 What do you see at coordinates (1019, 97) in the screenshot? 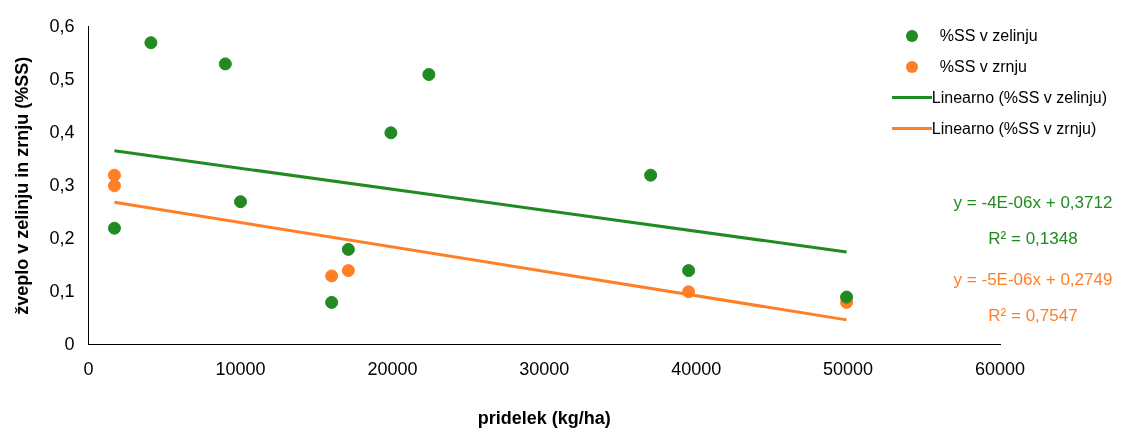
I see `legend-label: Linearno (%SS v zelinju)` at bounding box center [1019, 97].